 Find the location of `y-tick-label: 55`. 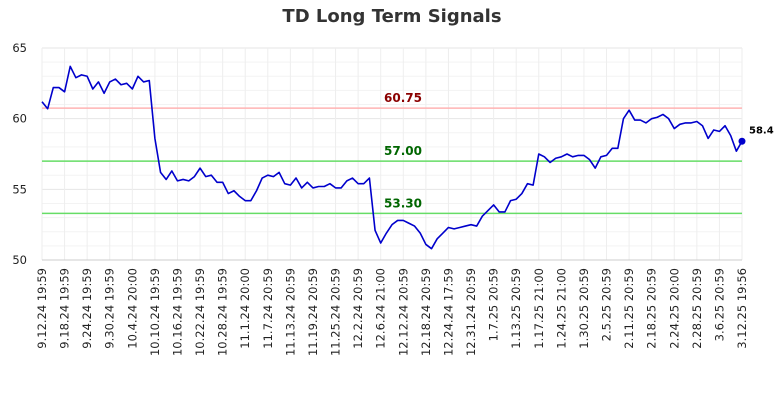

y-tick-label: 55 is located at coordinates (19, 189).